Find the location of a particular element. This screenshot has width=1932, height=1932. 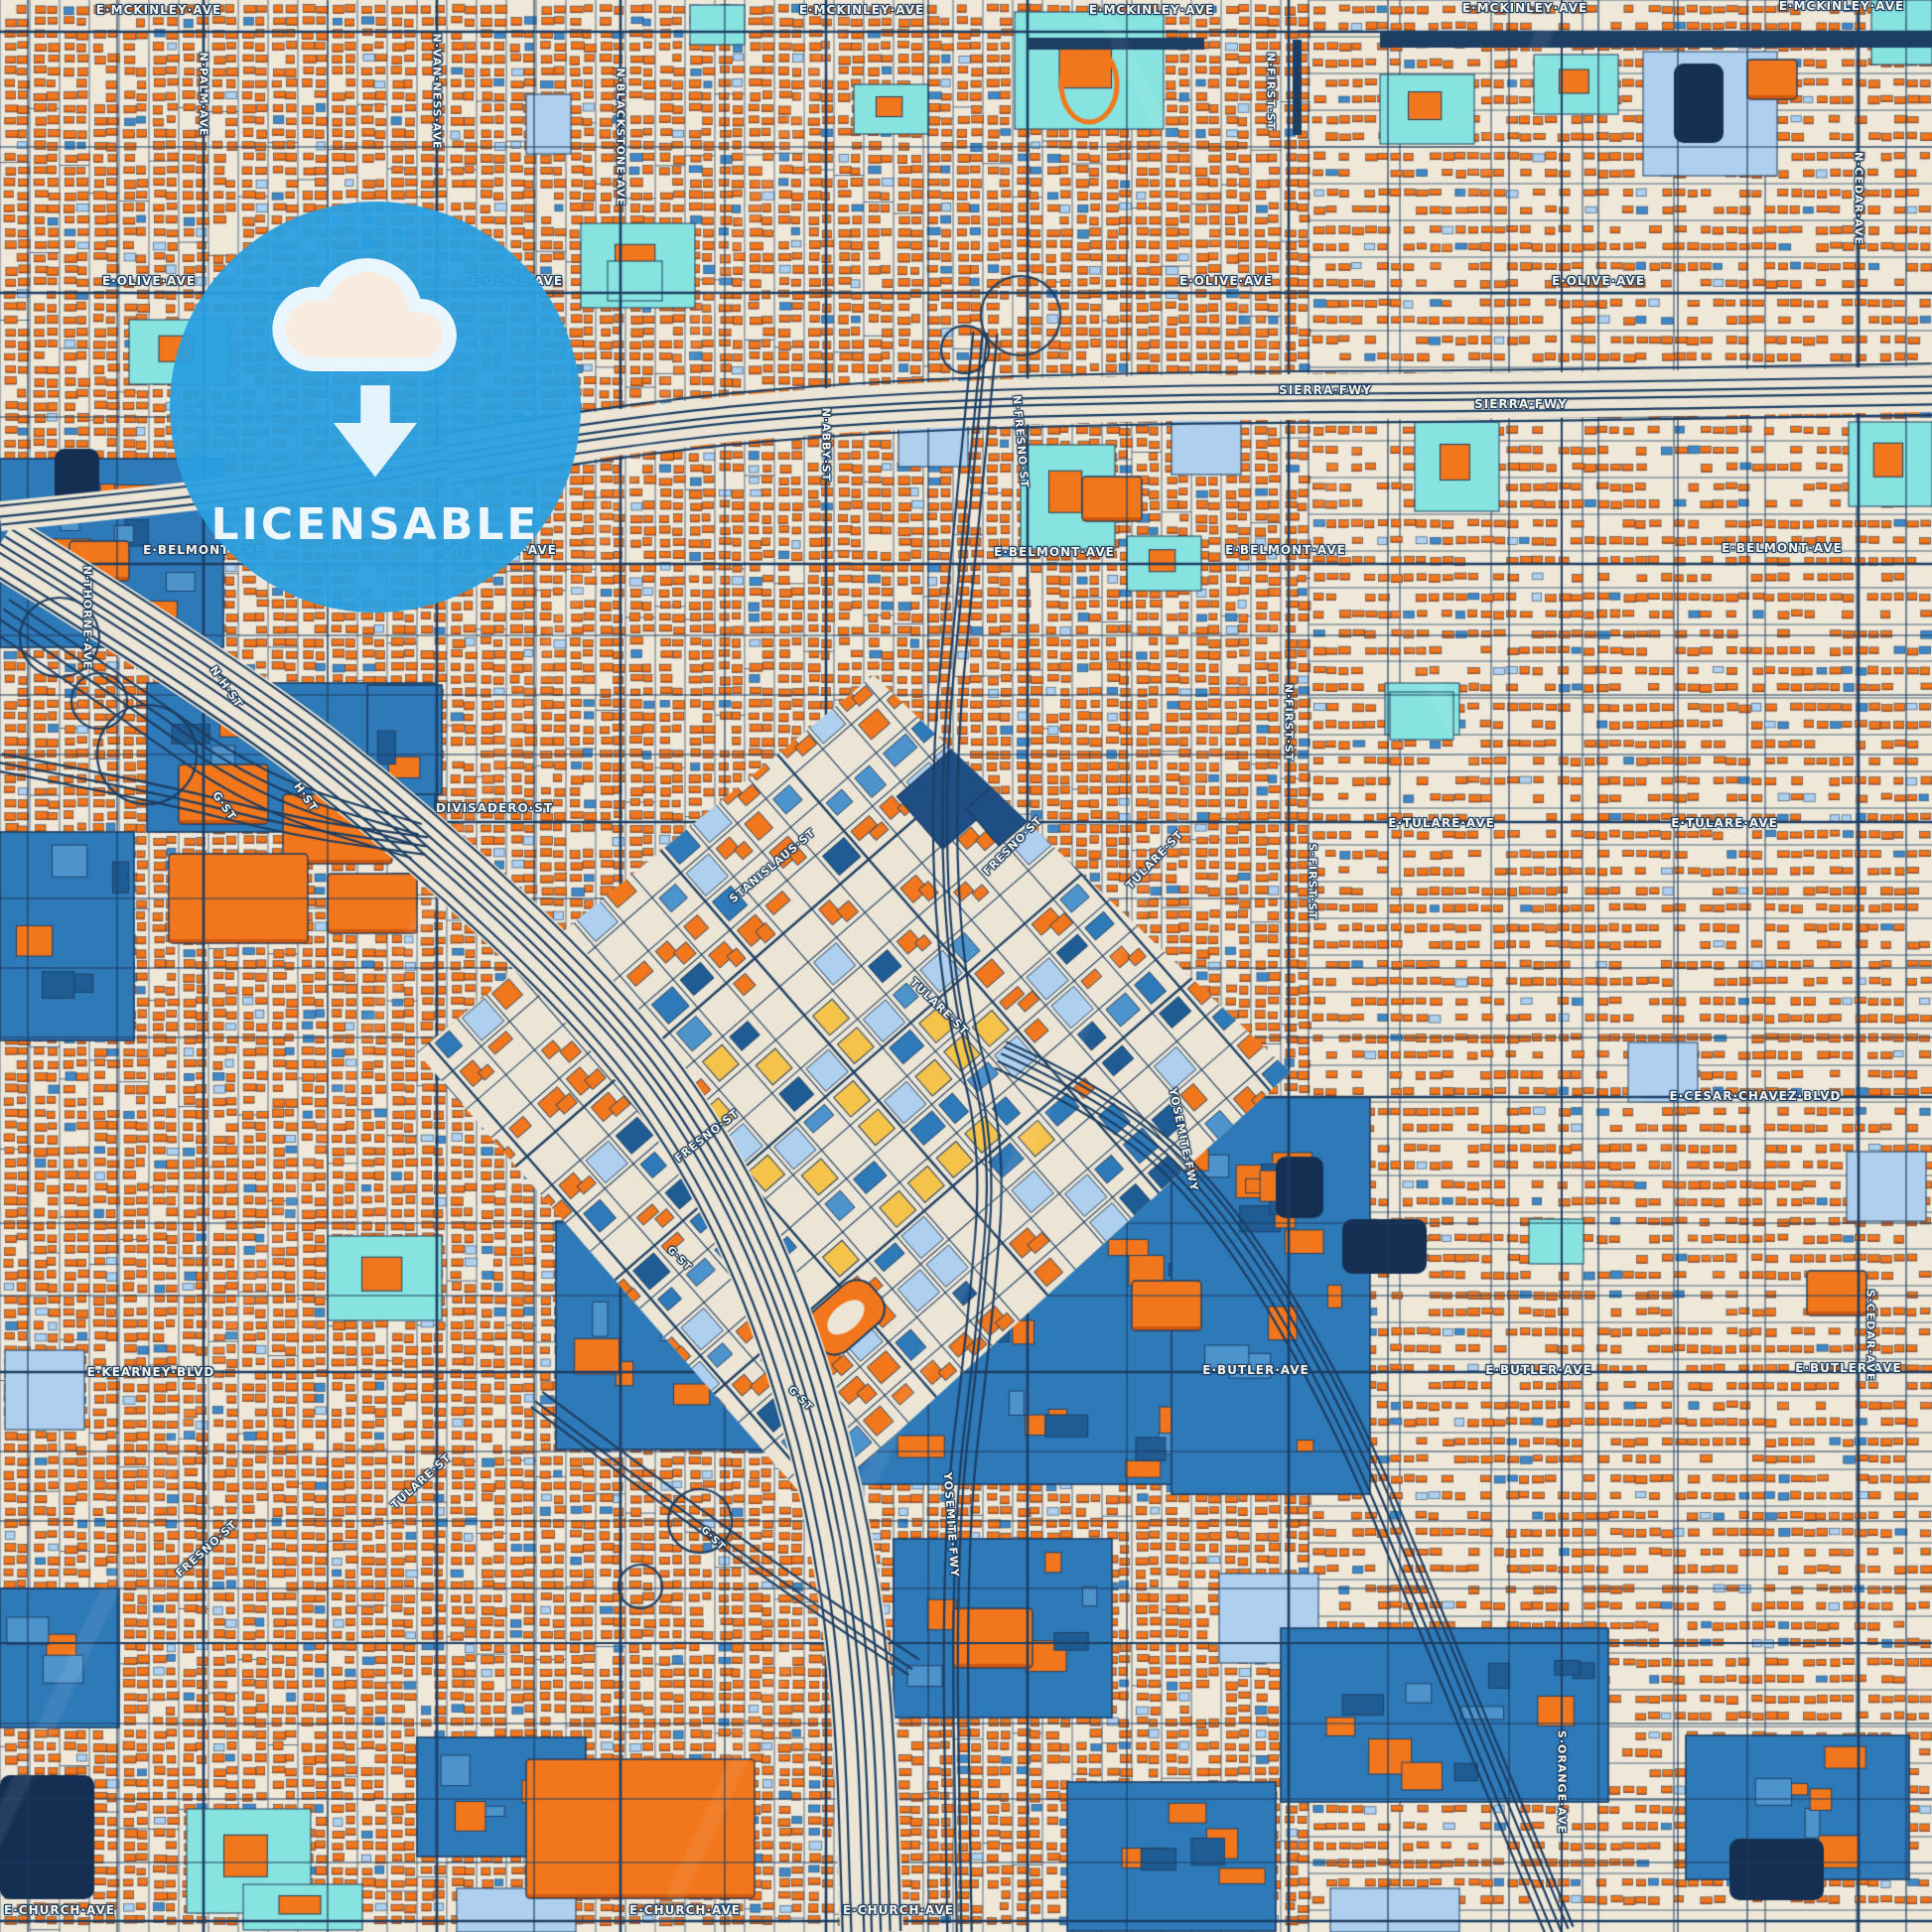

watermark-label: LICENSABLE is located at coordinates (375, 524).